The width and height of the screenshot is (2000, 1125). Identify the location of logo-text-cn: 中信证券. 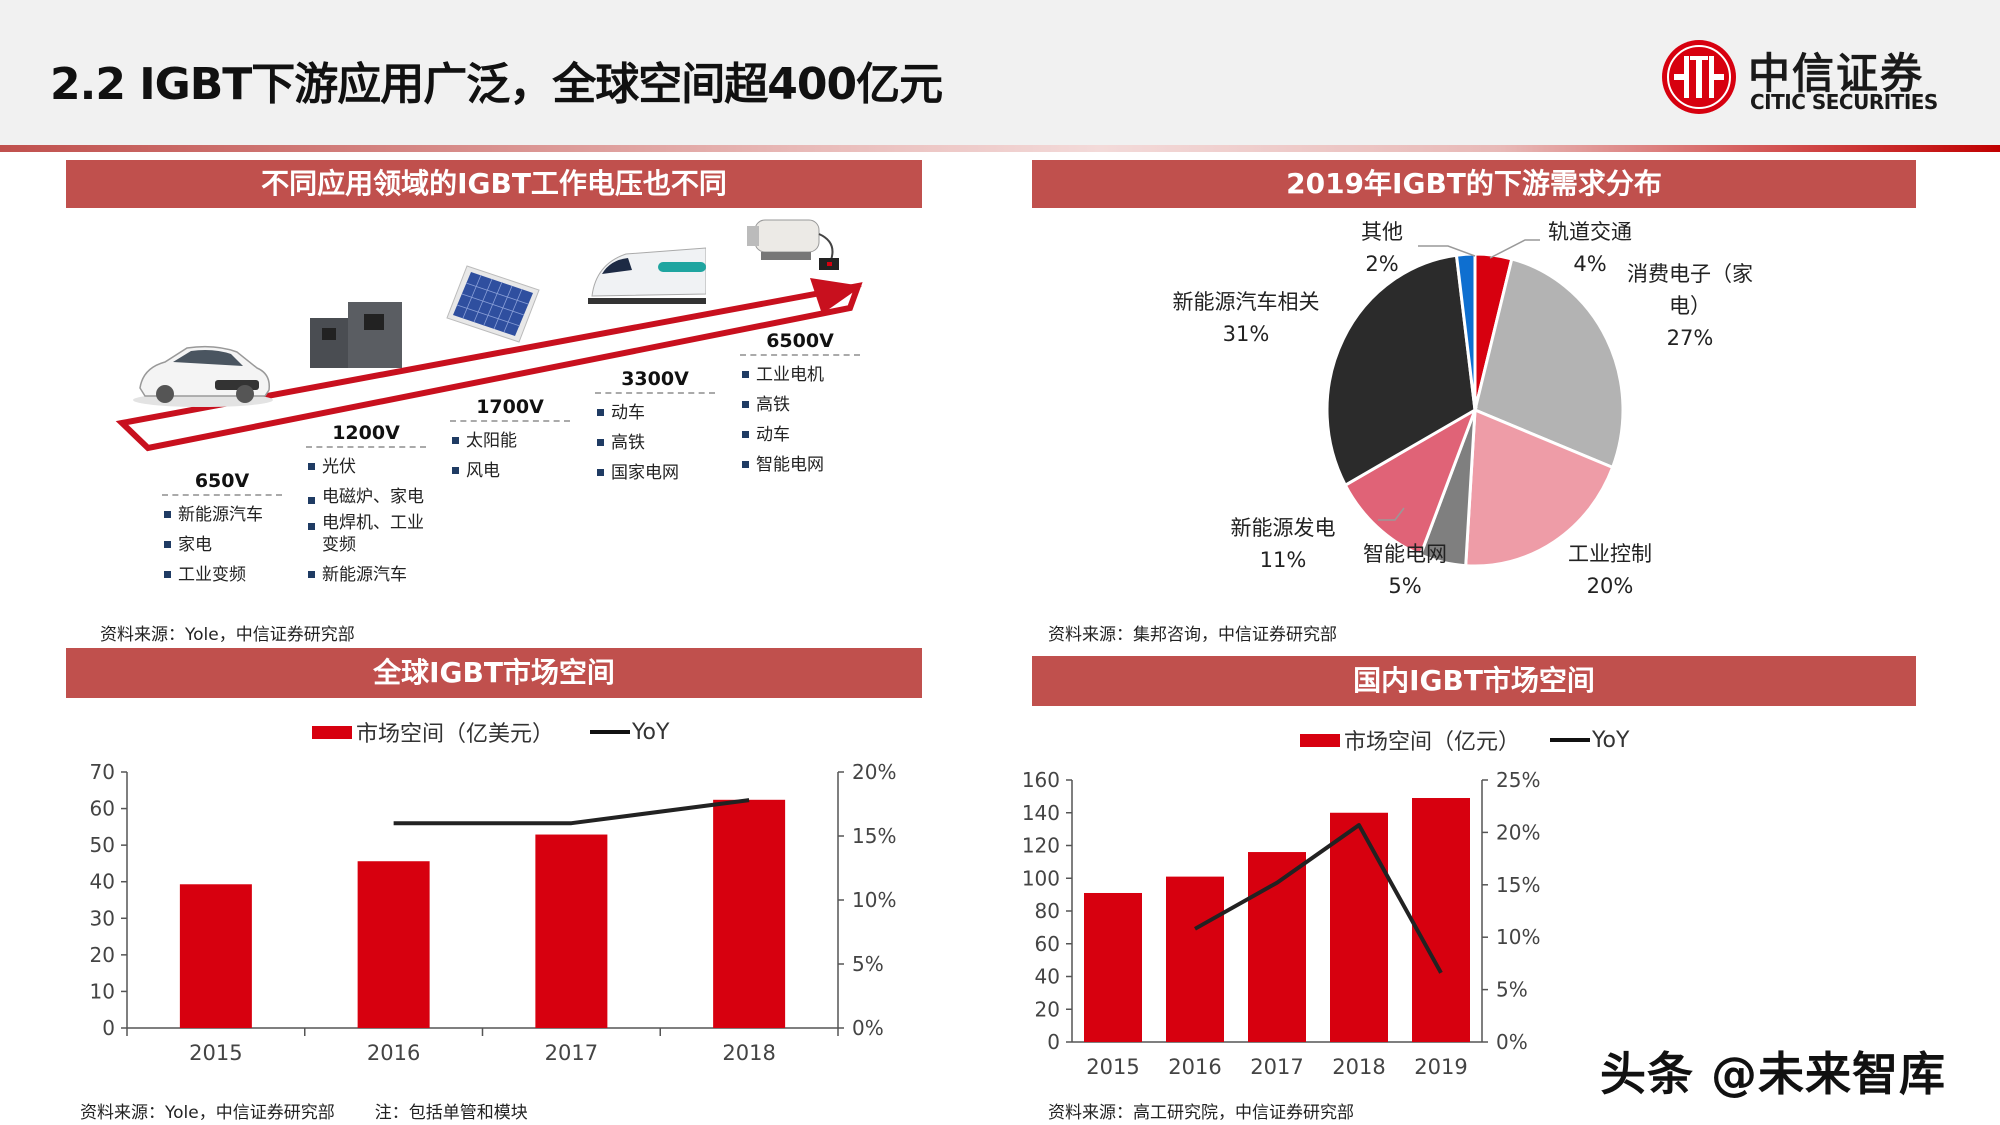
(1836, 73).